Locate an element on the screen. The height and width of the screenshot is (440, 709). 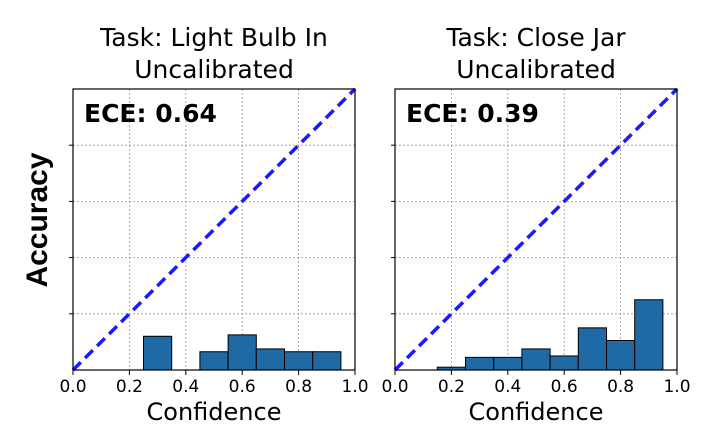
chart-1-x-tick-label-6: 1.0 is located at coordinates (354, 387).